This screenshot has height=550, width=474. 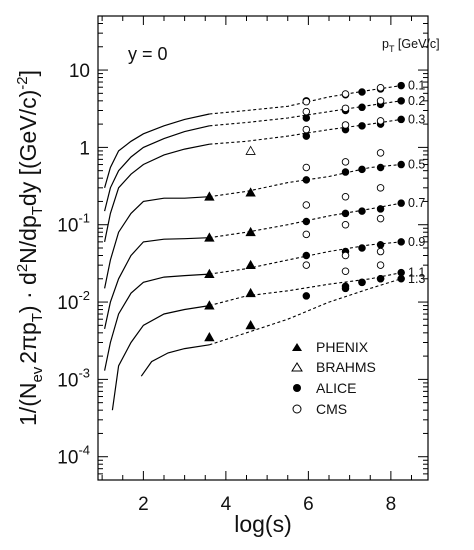 I want to click on pt-label: 0.7, so click(x=416, y=203).